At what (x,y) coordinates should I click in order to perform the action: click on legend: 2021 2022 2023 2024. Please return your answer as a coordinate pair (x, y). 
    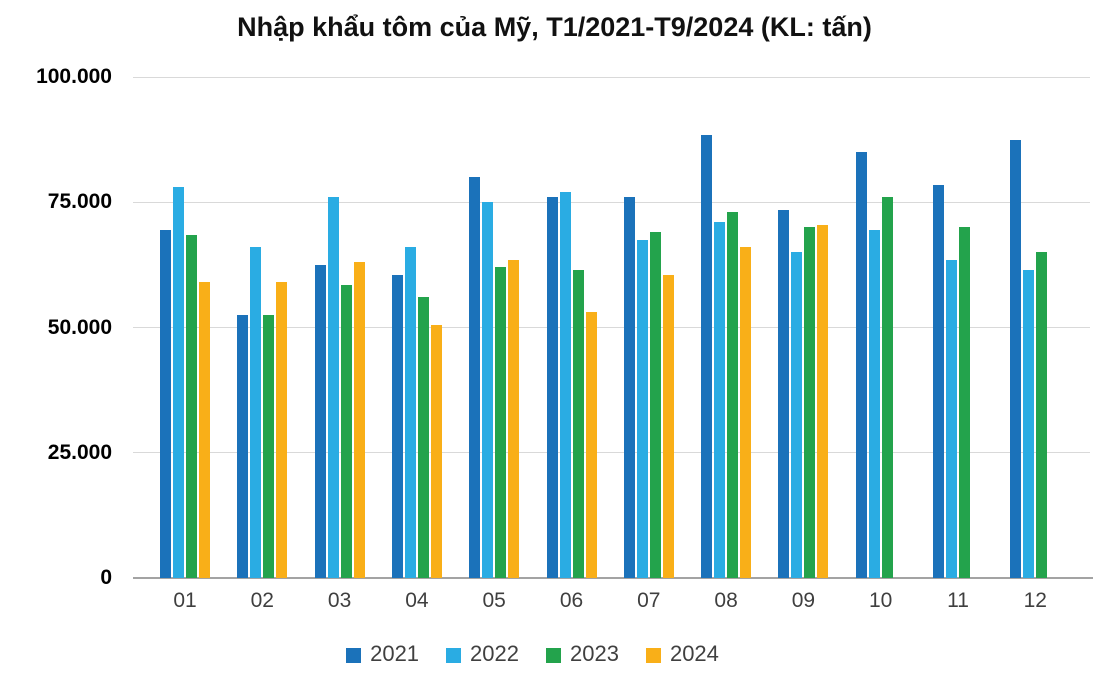
    Looking at the image, I should click on (532, 654).